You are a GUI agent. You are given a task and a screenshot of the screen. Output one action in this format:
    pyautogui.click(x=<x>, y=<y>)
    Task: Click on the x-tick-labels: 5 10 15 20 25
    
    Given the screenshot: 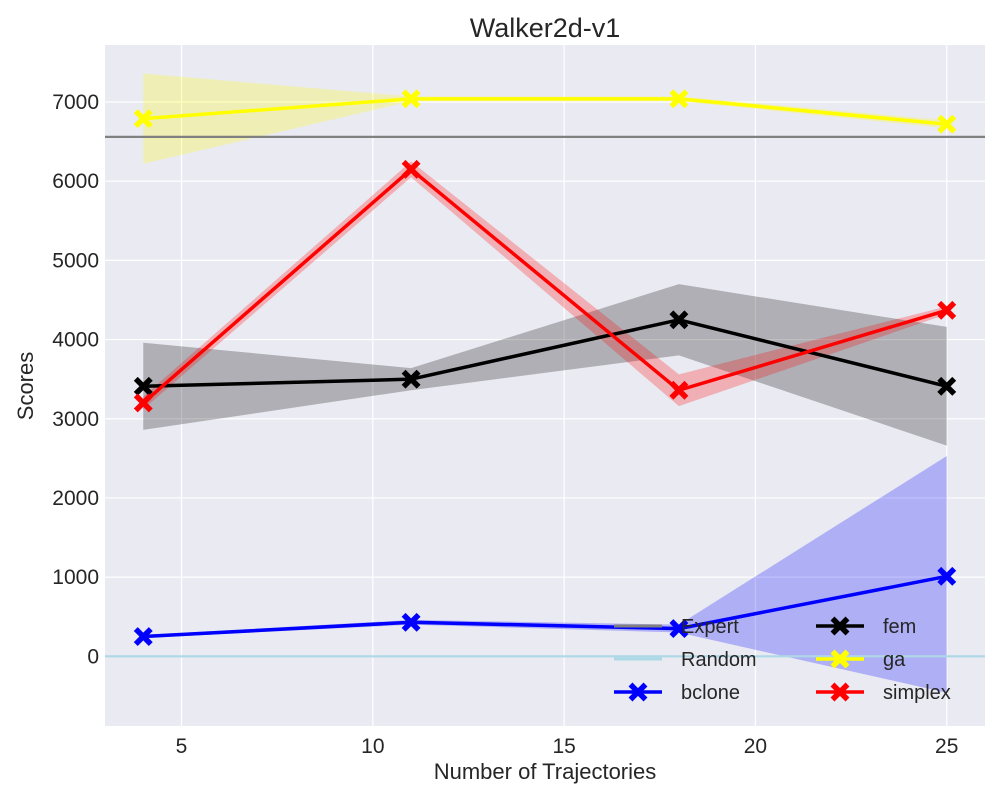 What is the action you would take?
    pyautogui.click(x=567, y=746)
    